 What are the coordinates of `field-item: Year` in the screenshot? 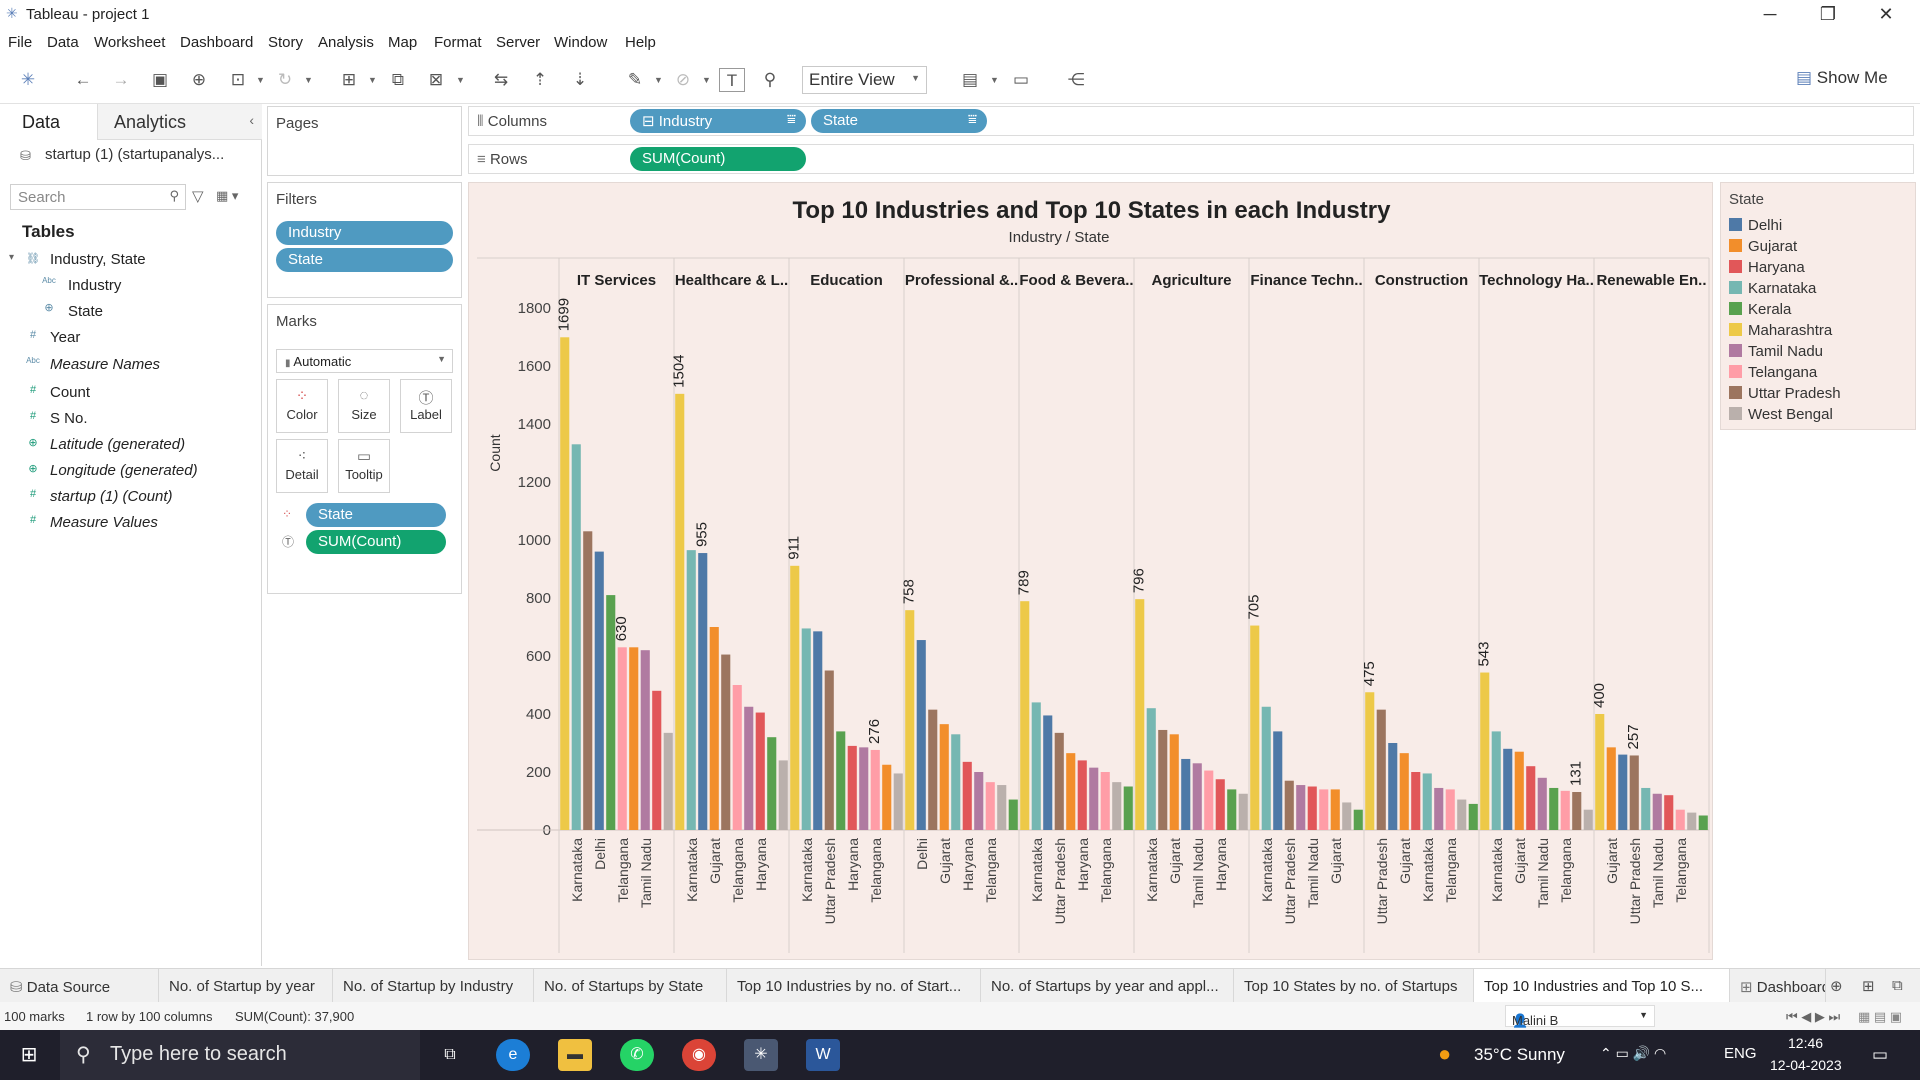 It's located at (65, 337).